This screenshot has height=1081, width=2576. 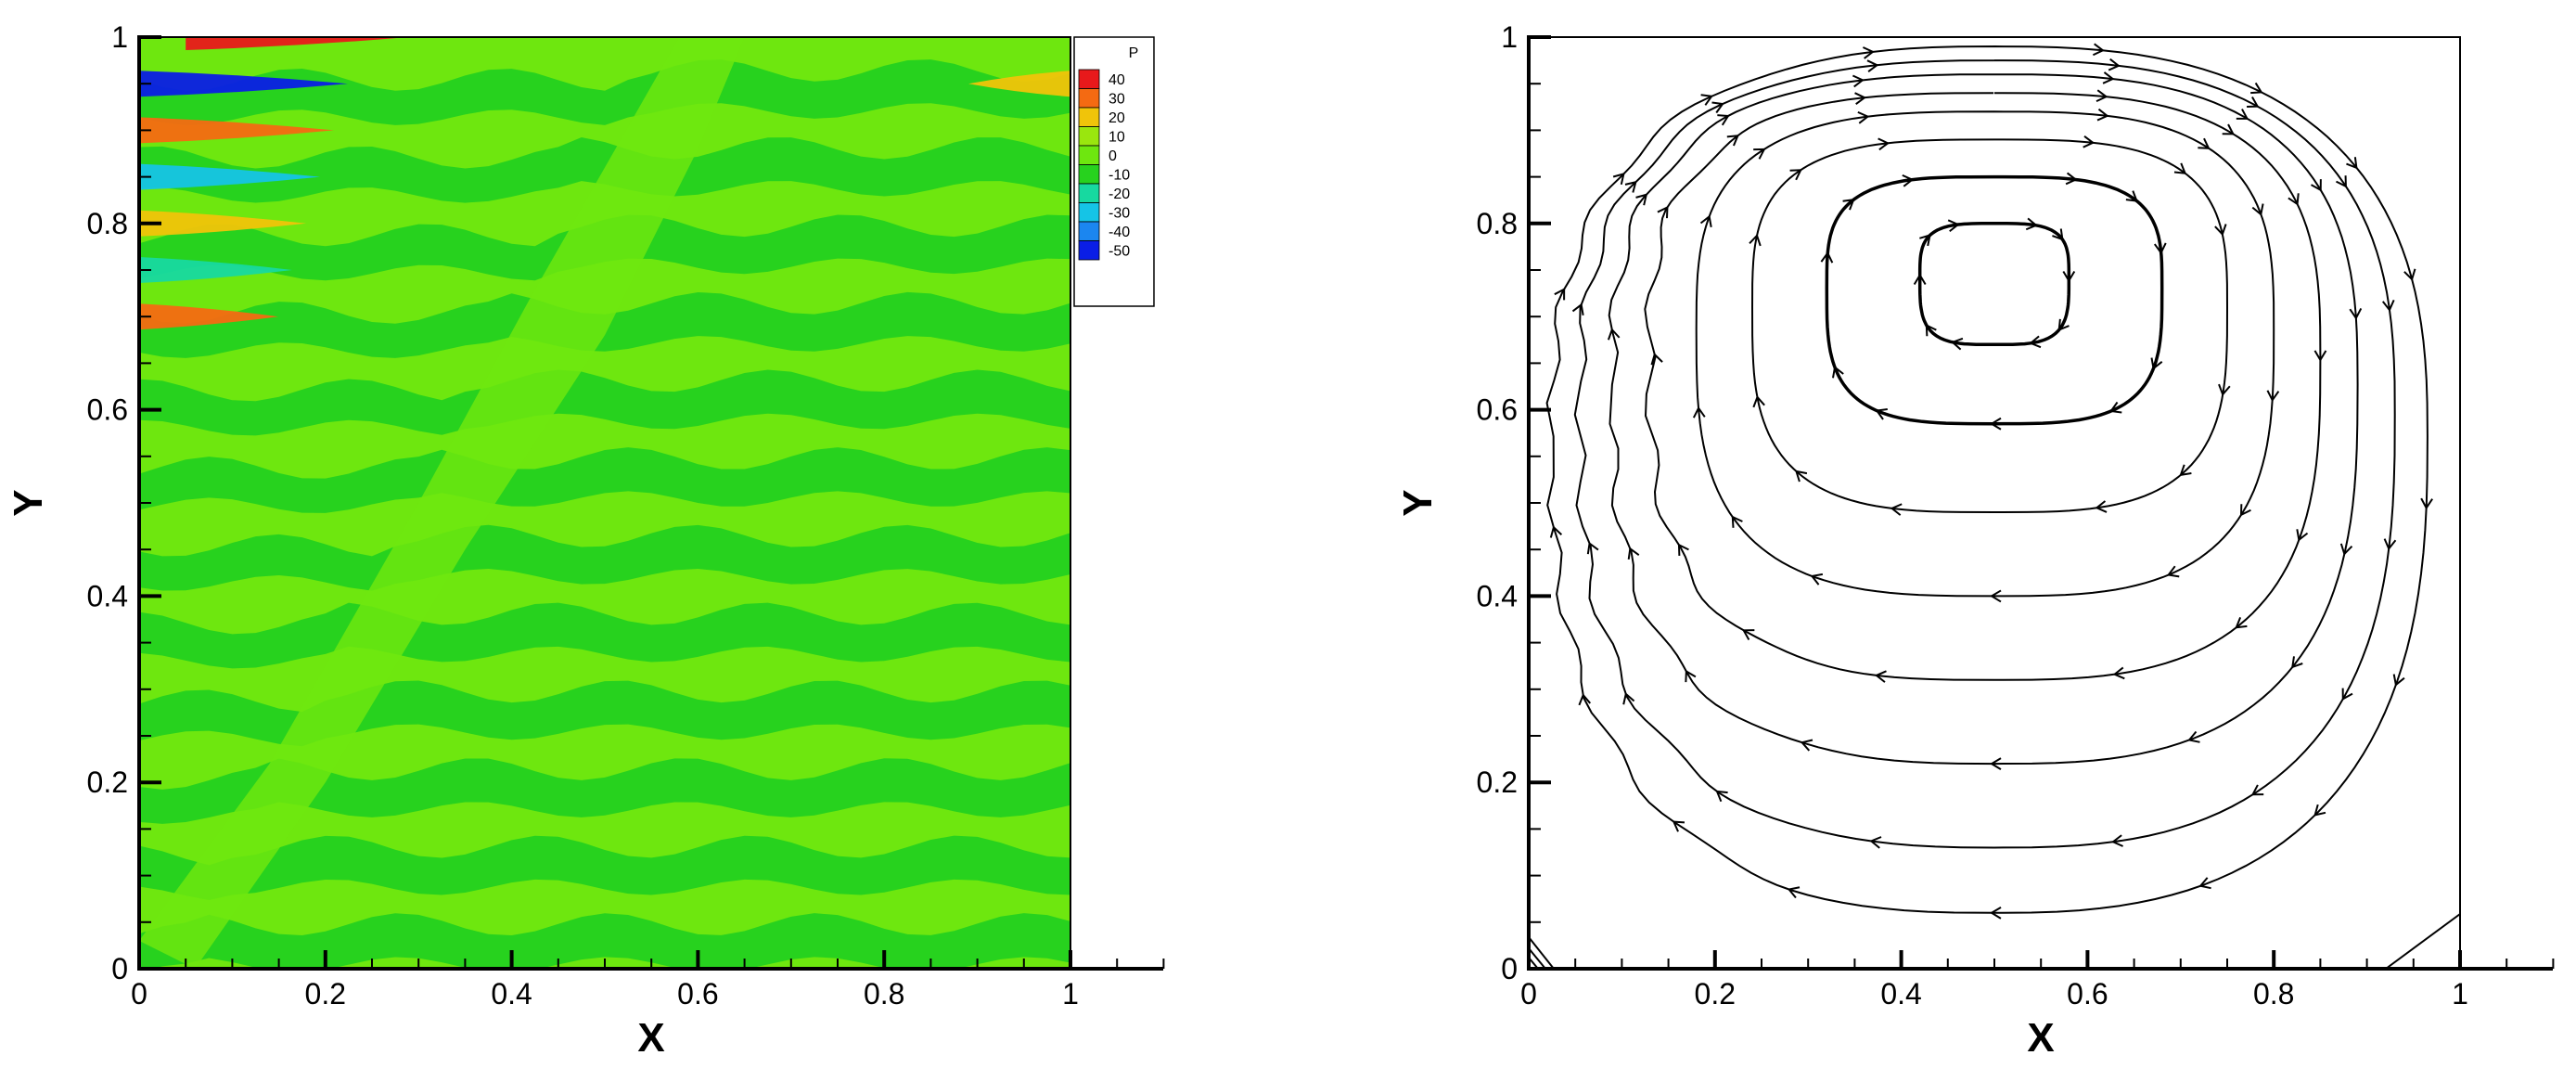 I want to click on legend-items: 40 30 20 10 0 -10 -20 -30 -40 -50, so click(x=1104, y=165).